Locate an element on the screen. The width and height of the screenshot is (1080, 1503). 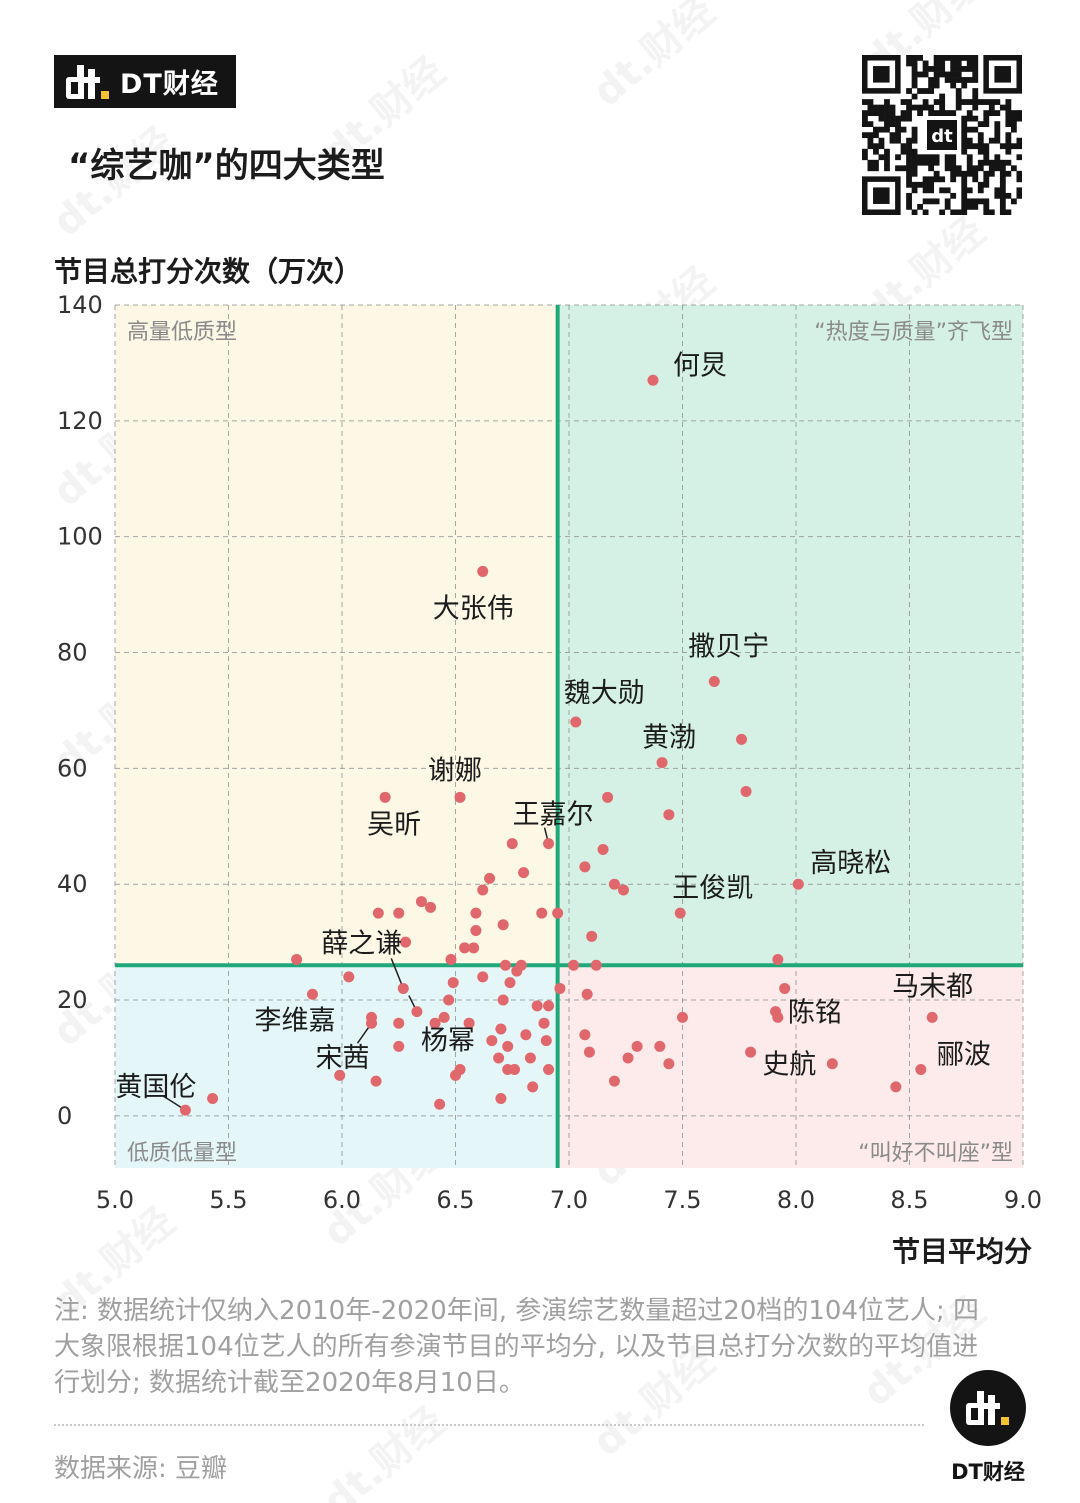
point-label: 大张伟 is located at coordinates (473, 608).